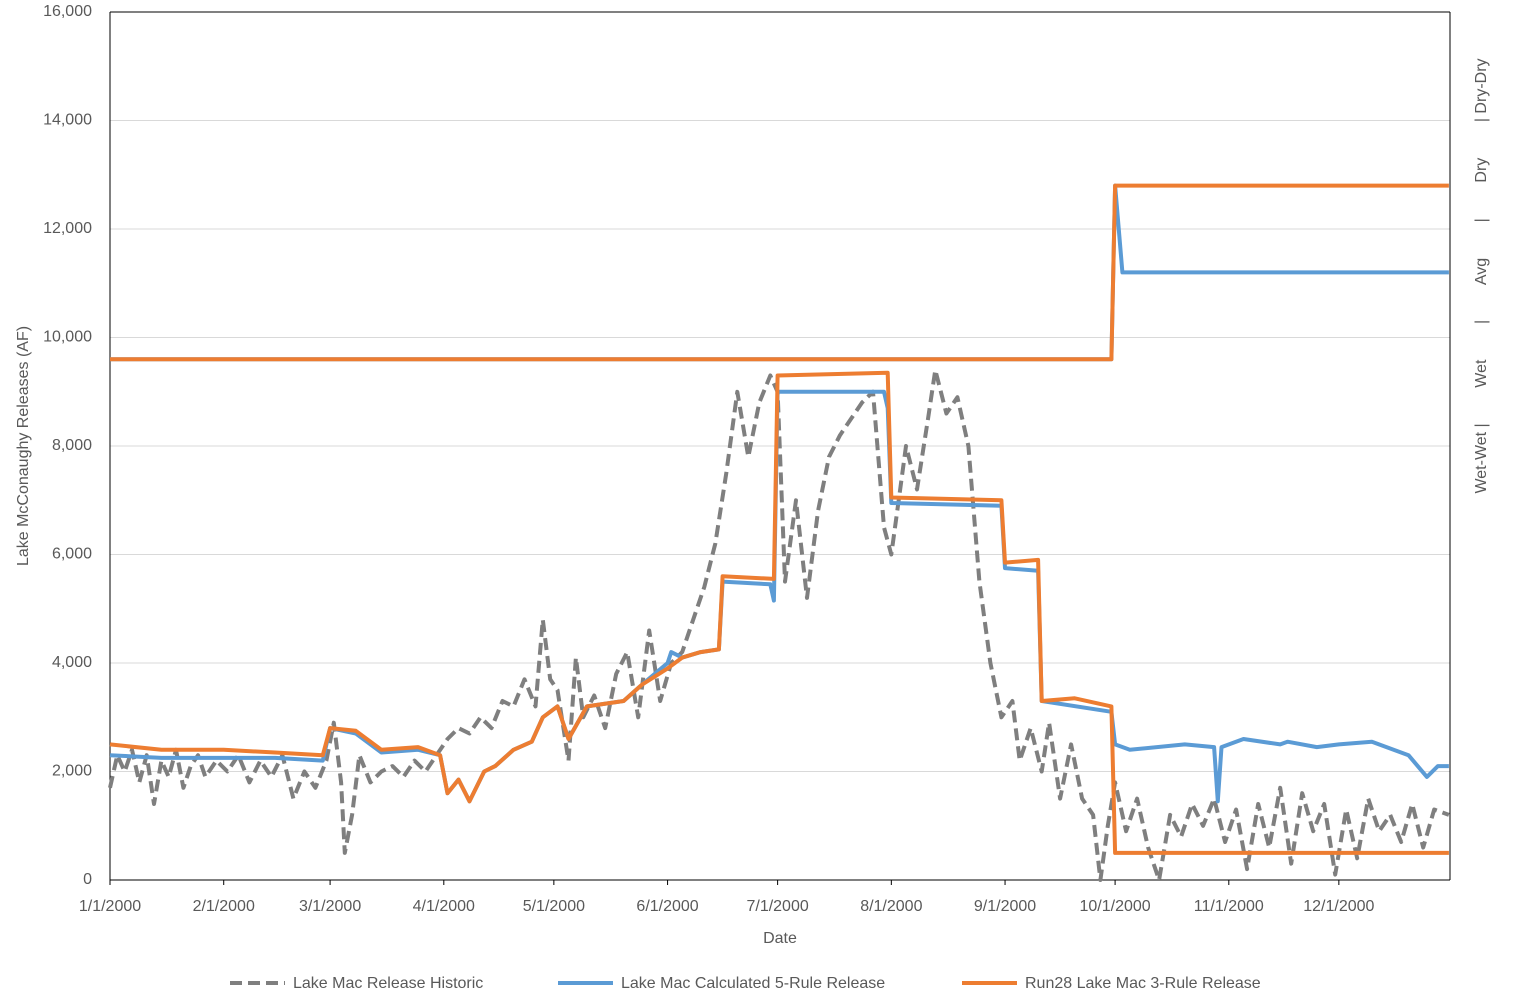 The width and height of the screenshot is (1521, 1005). I want to click on y-tick-label: 2,000, so click(72, 771).